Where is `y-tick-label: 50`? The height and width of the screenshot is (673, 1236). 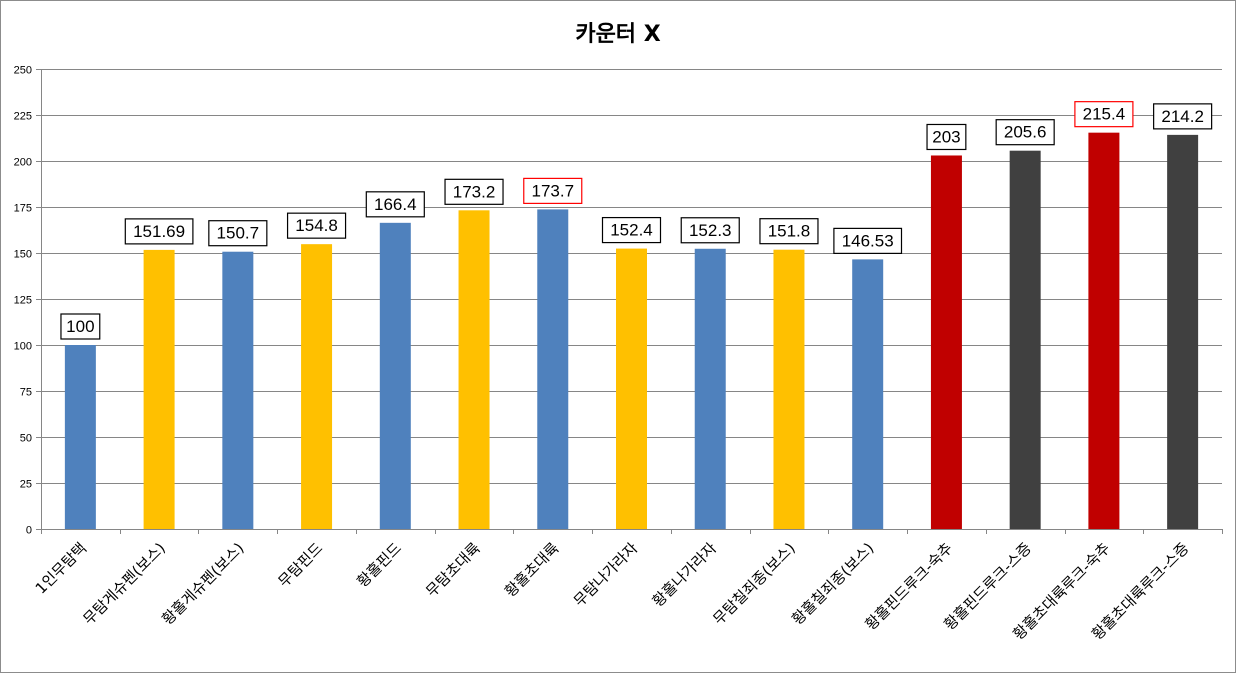 y-tick-label: 50 is located at coordinates (26, 439).